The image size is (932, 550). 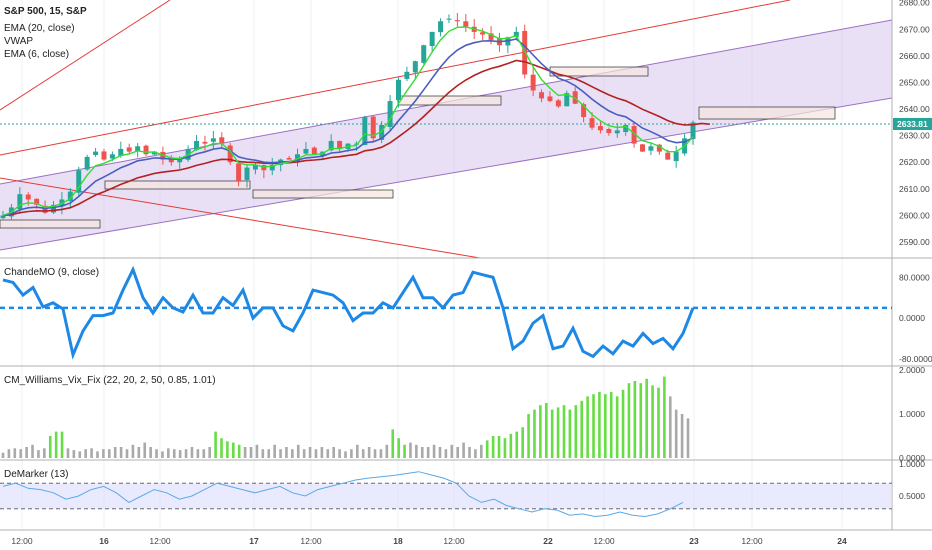 I want to click on price-axis-tick: 2590.00, so click(x=914, y=242).